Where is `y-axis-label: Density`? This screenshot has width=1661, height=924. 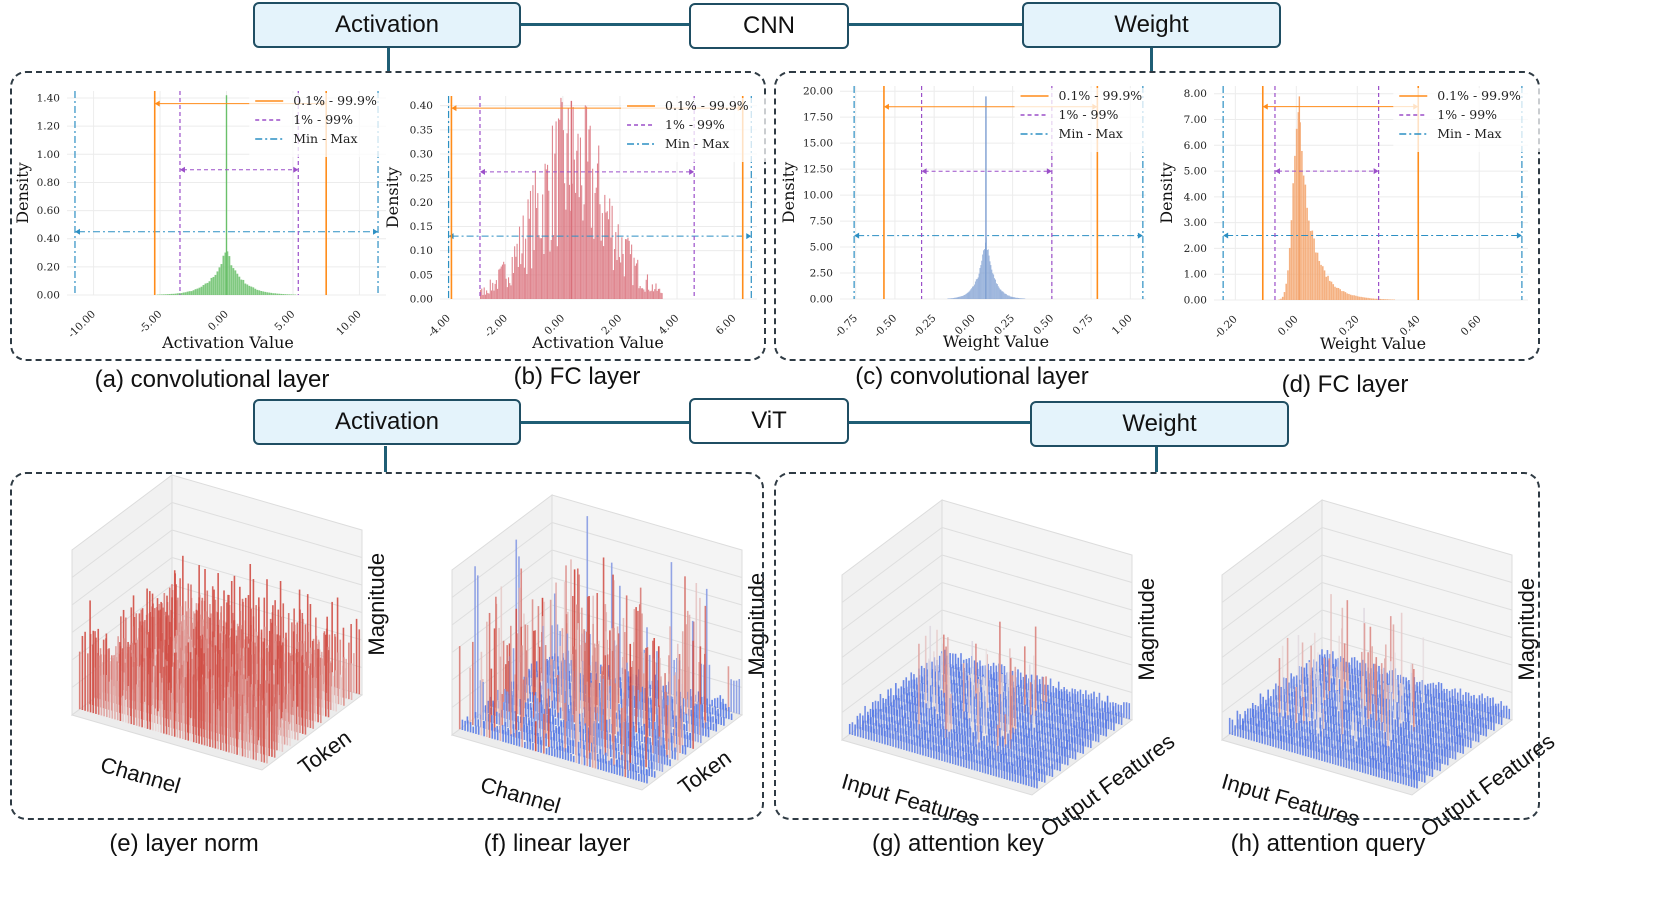 y-axis-label: Density is located at coordinates (1166, 192).